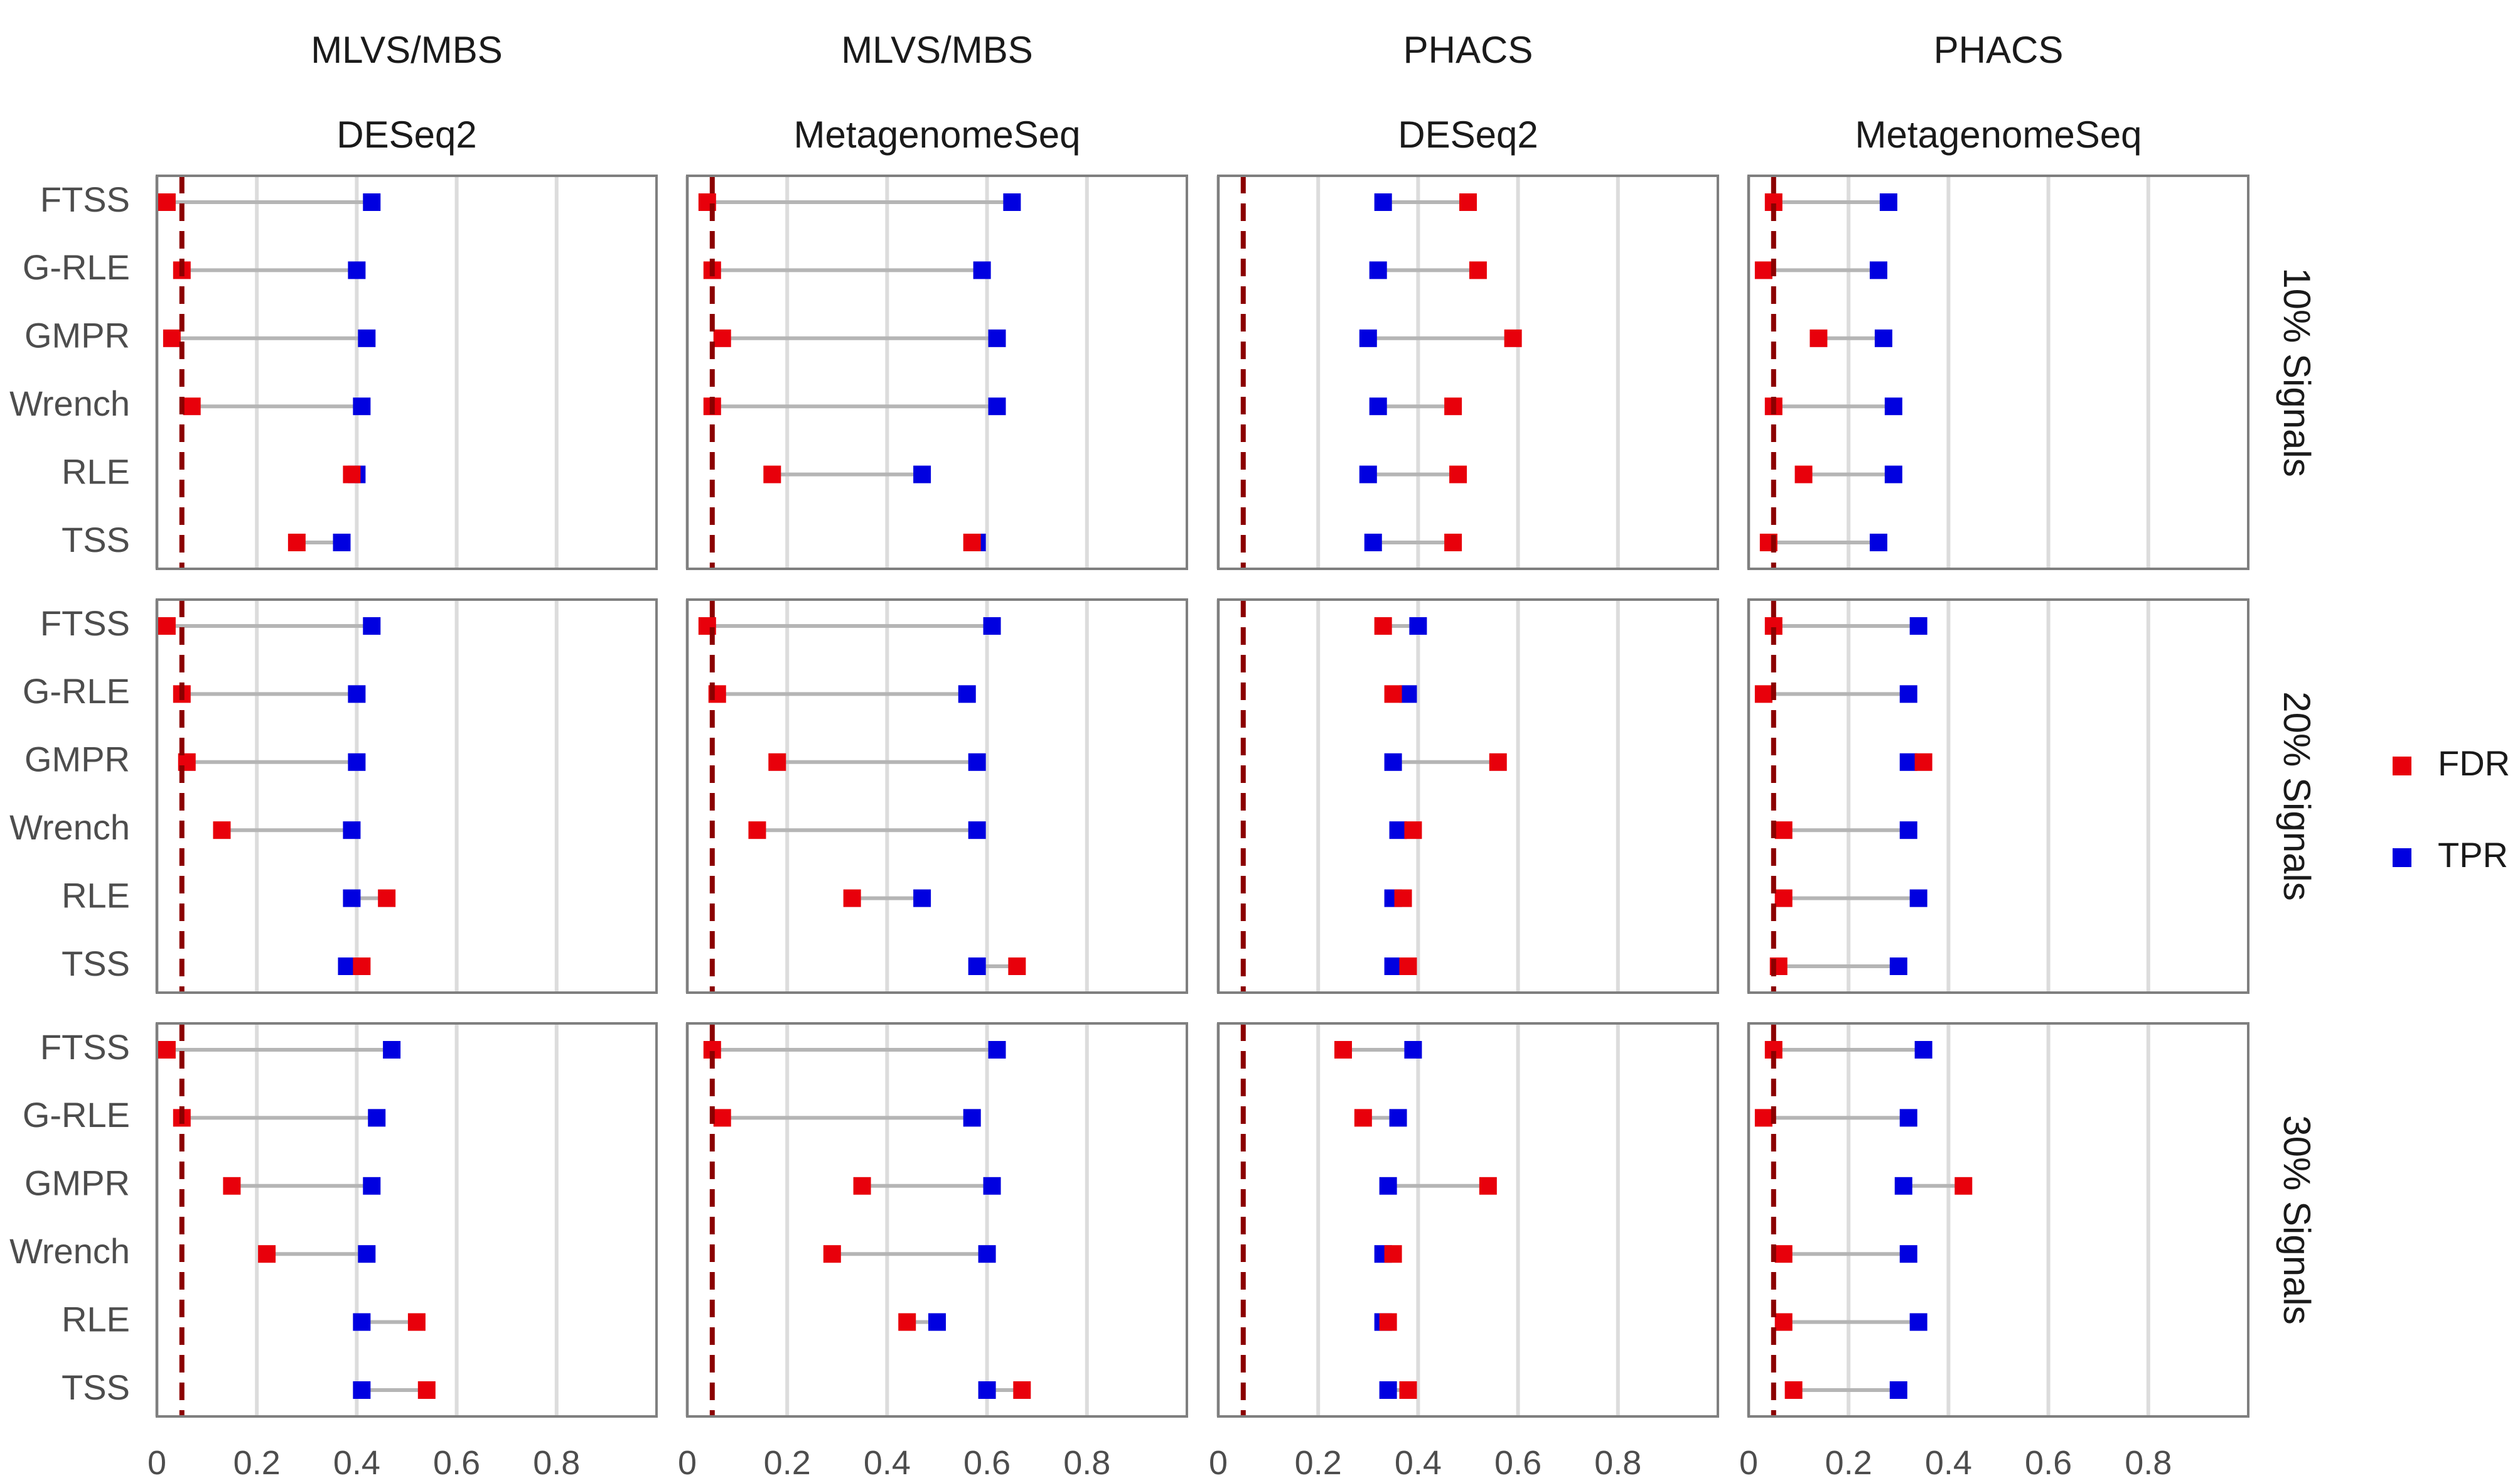 The height and width of the screenshot is (1483, 2520). I want to click on legend-fdr-swatch, so click(2402, 766).